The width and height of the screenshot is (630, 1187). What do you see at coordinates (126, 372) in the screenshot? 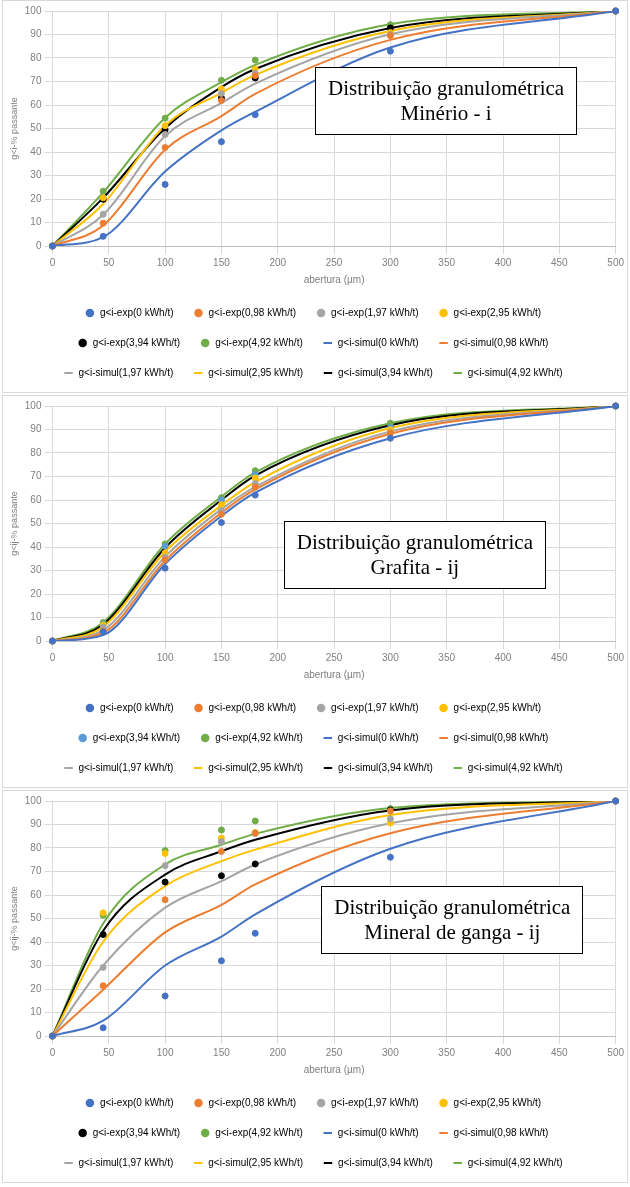
I see `legend-label: g<i-simul(1,97 kWh/t)` at bounding box center [126, 372].